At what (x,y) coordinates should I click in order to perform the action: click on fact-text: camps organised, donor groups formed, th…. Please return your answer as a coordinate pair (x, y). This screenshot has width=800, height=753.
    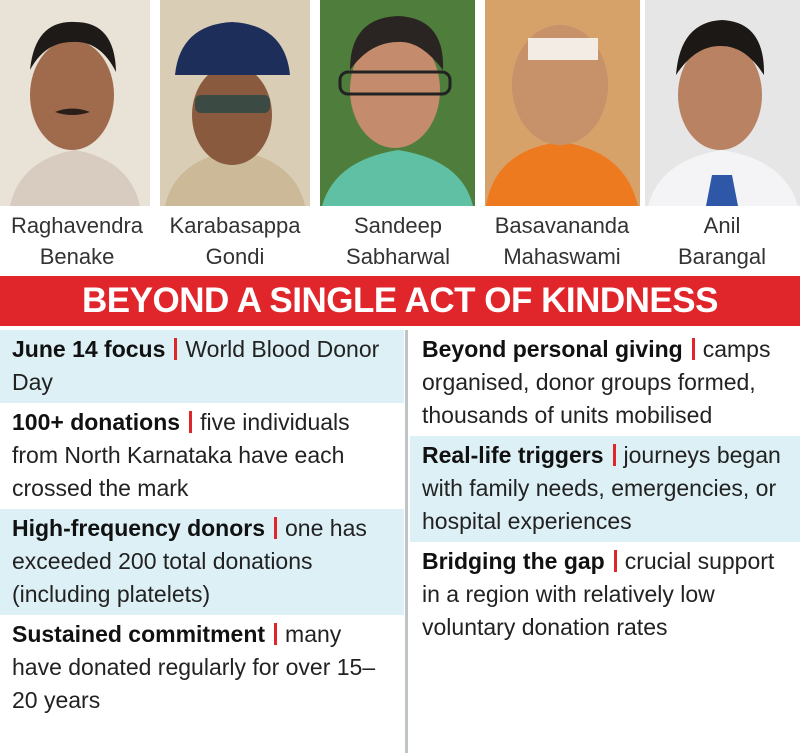
    Looking at the image, I should click on (596, 382).